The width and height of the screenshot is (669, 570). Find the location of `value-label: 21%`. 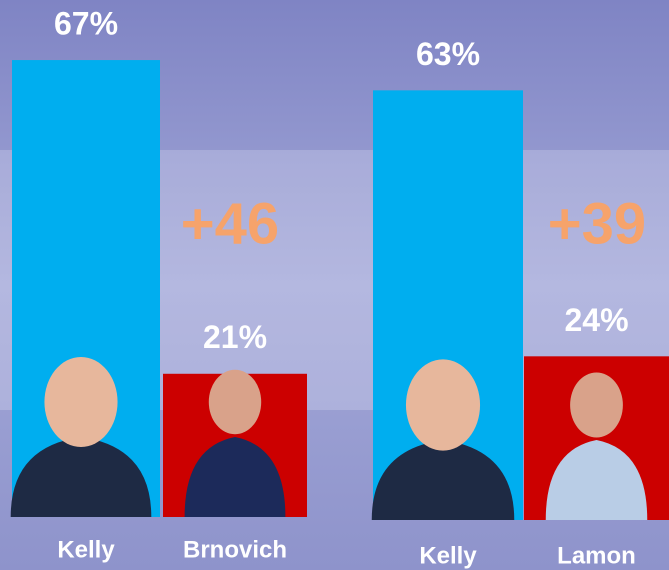

value-label: 21% is located at coordinates (235, 337).